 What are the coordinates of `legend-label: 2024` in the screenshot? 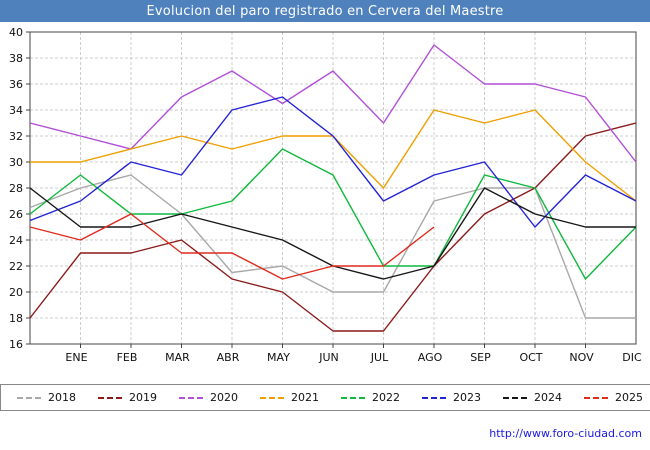 It's located at (548, 397).